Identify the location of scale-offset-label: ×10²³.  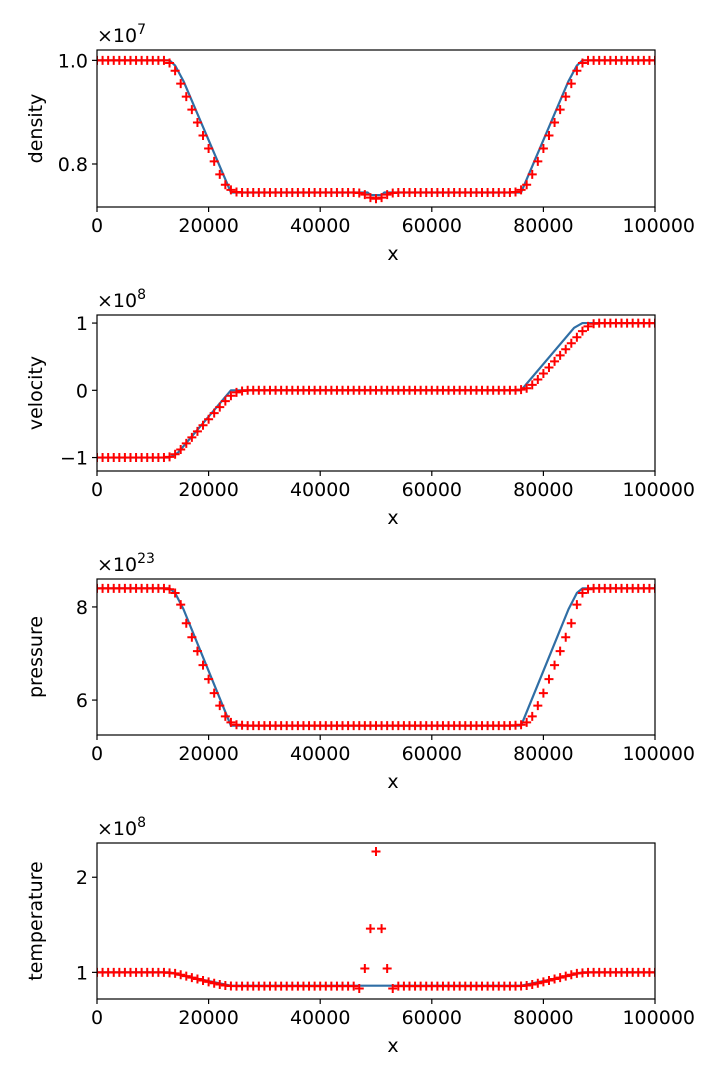
(126, 563).